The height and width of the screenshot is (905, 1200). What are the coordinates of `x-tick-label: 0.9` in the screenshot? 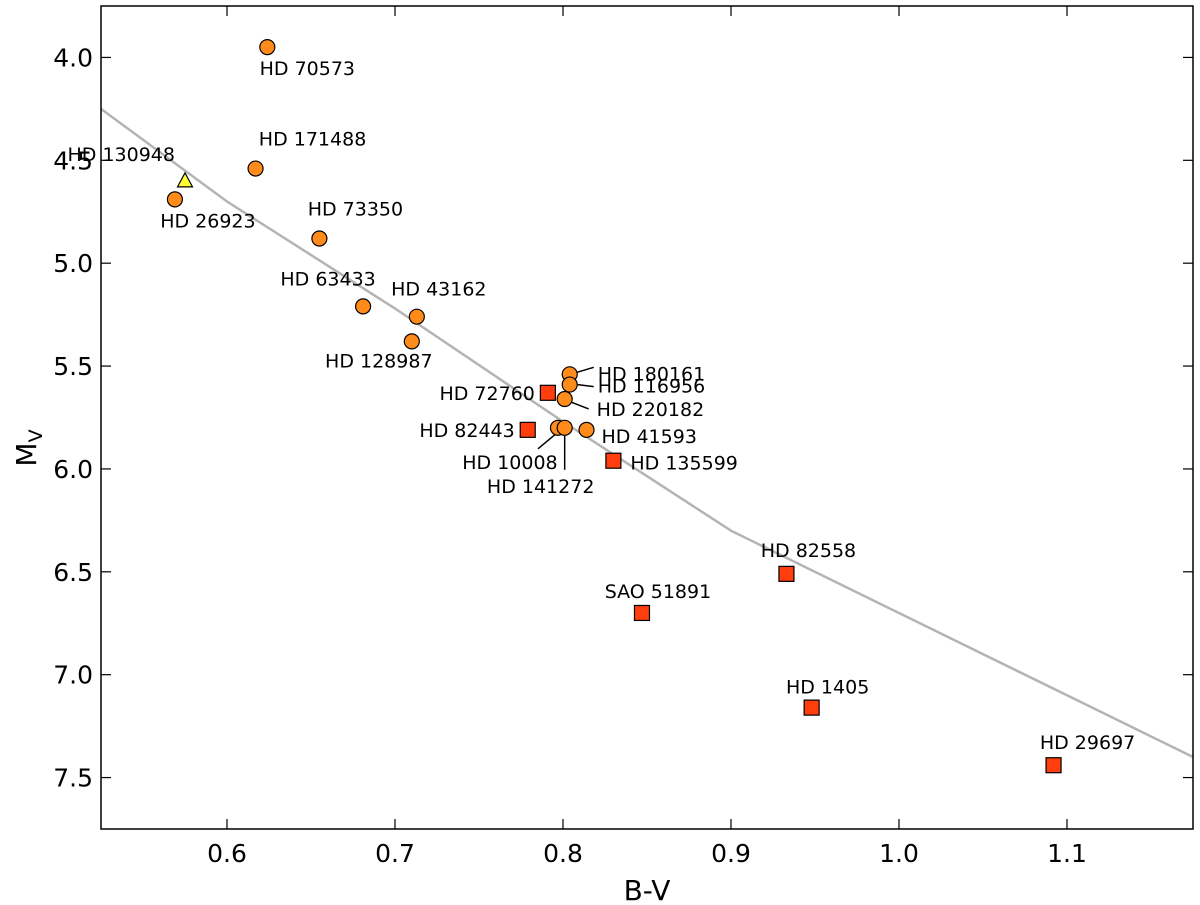 It's located at (731, 853).